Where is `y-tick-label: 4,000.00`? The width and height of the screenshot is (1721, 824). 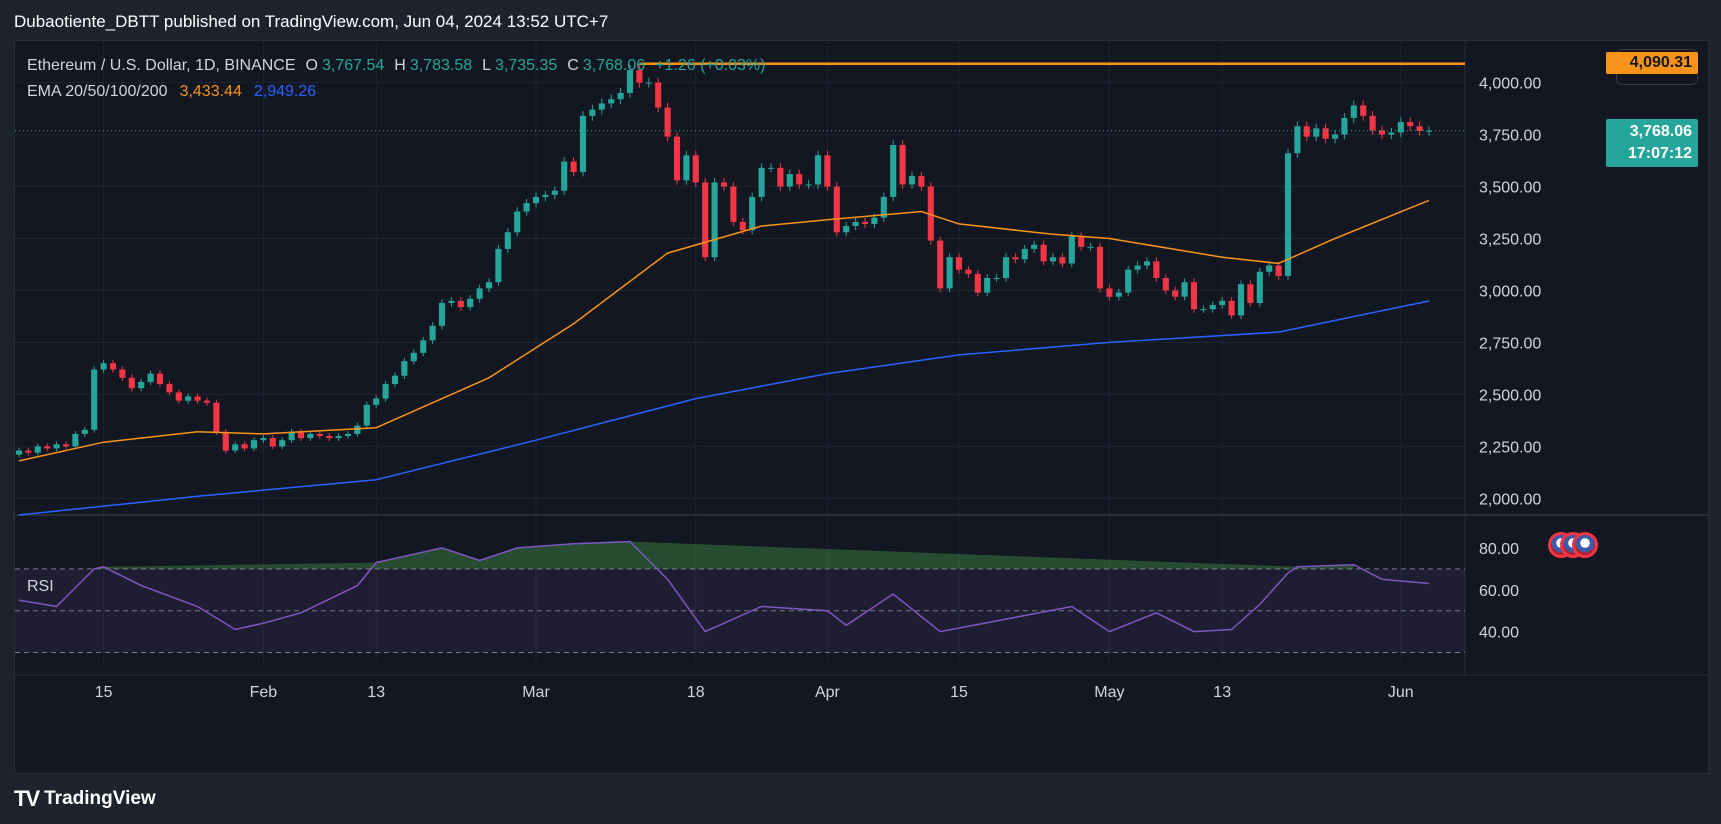
y-tick-label: 4,000.00 is located at coordinates (1510, 84).